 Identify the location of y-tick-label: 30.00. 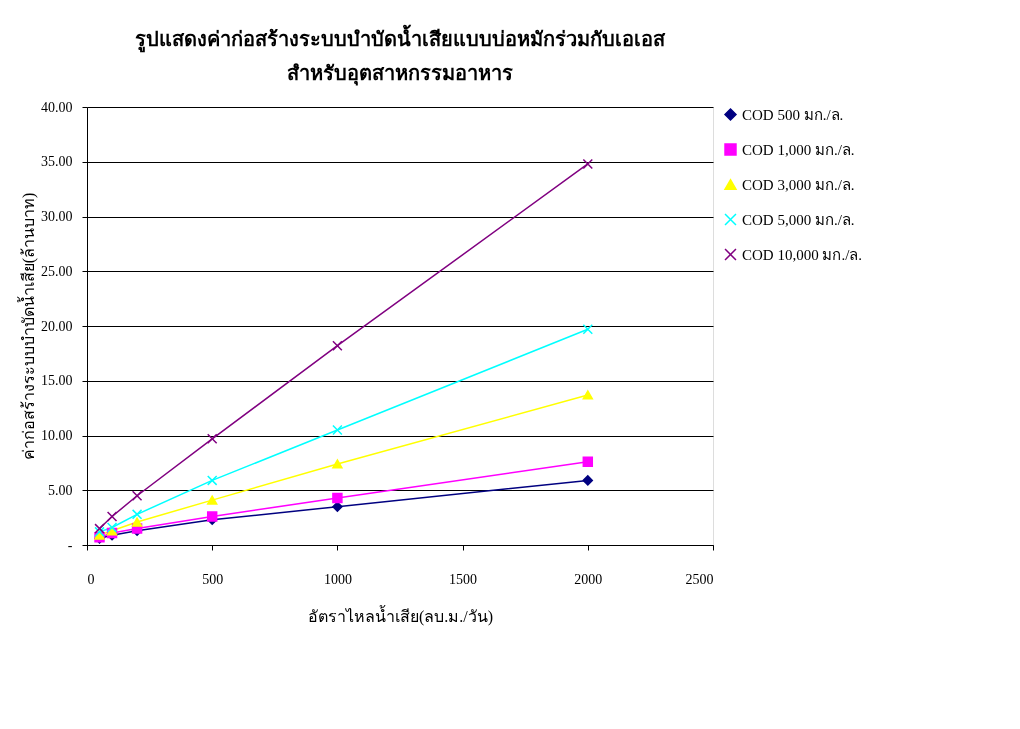
(57, 216).